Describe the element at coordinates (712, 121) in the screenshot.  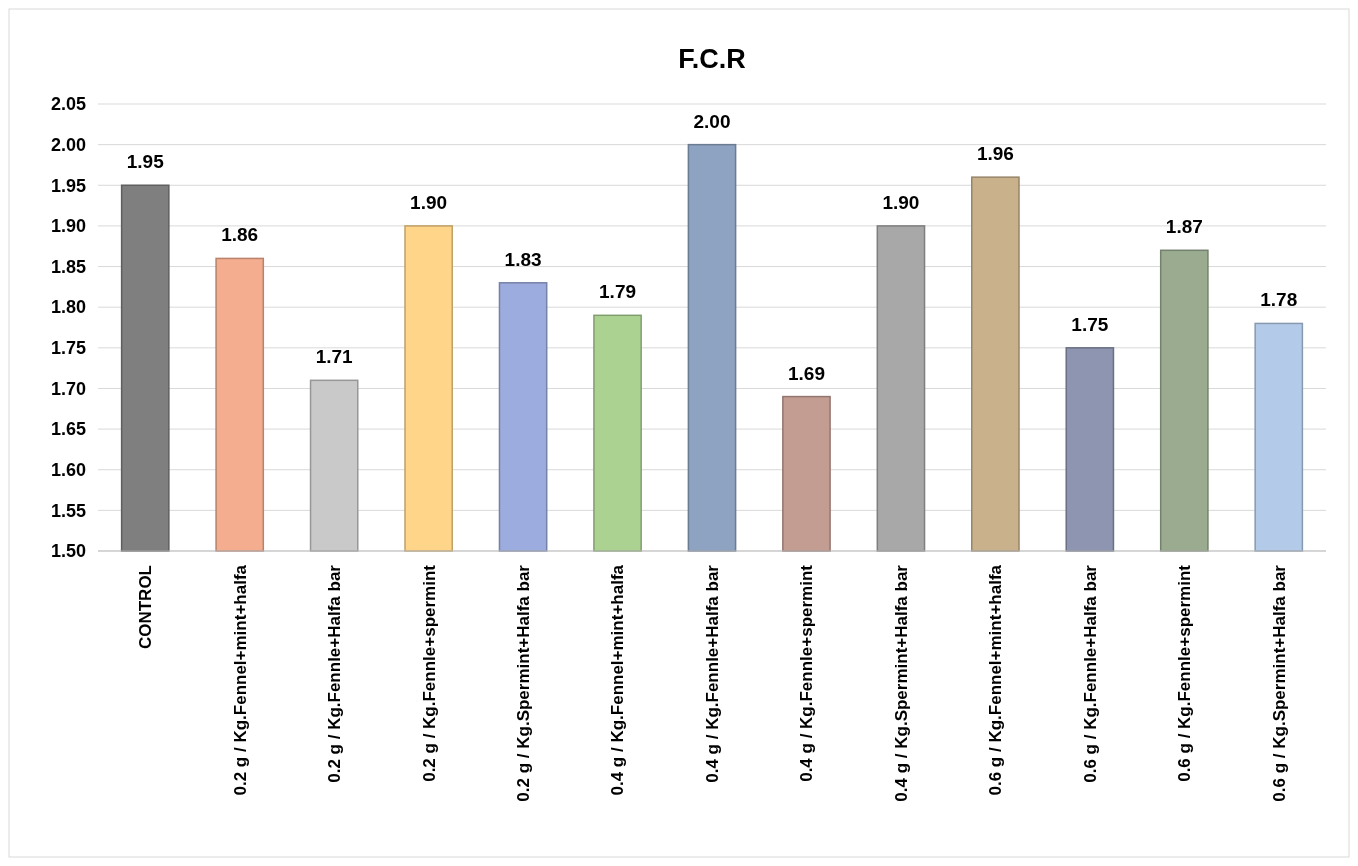
I see `data-label: 2.00` at that location.